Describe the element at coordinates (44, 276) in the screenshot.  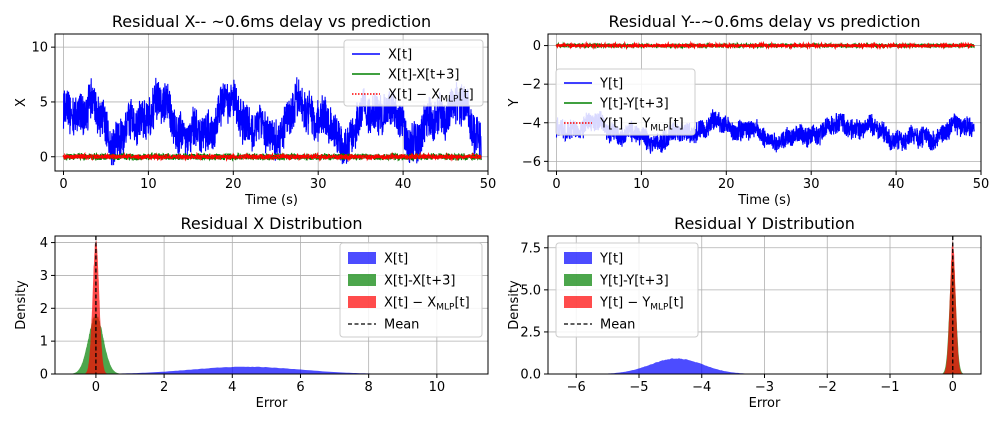
I see `y-tick-label: 3` at that location.